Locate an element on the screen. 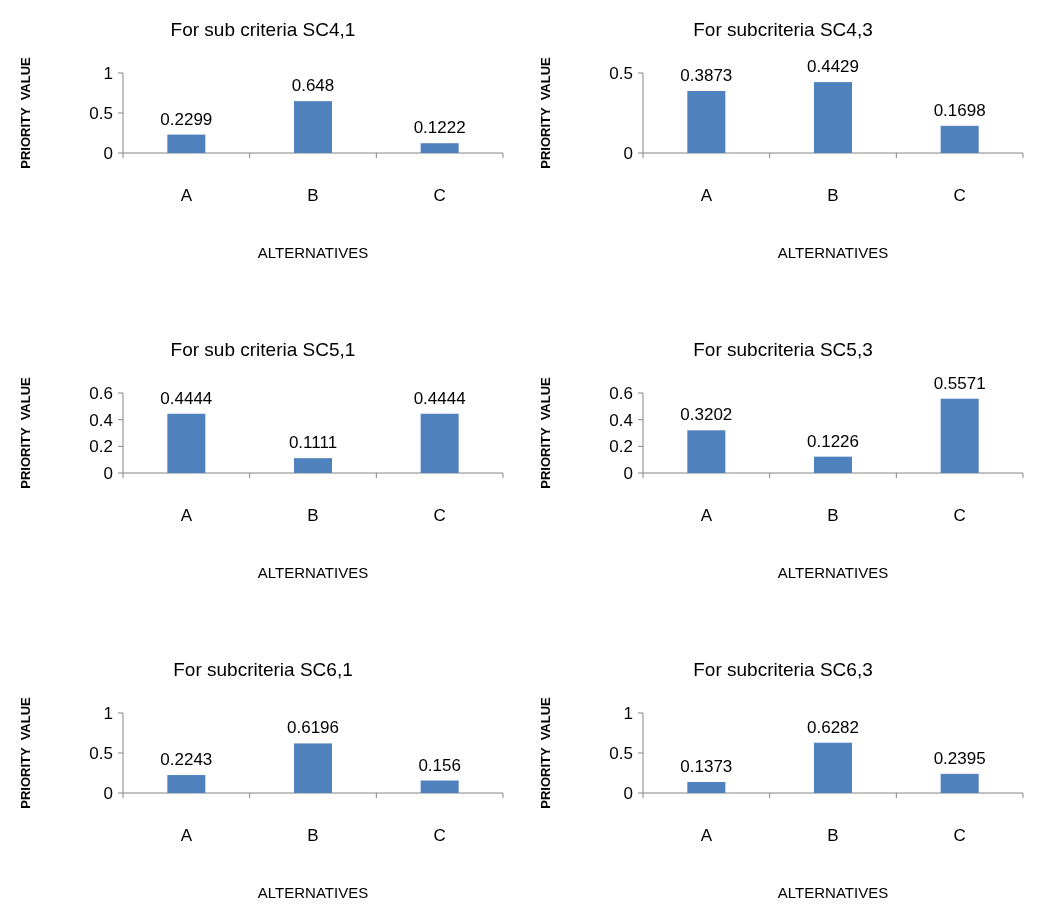 The height and width of the screenshot is (911, 1037). chart-title: For sub criteria SC4,1 is located at coordinates (263, 29).